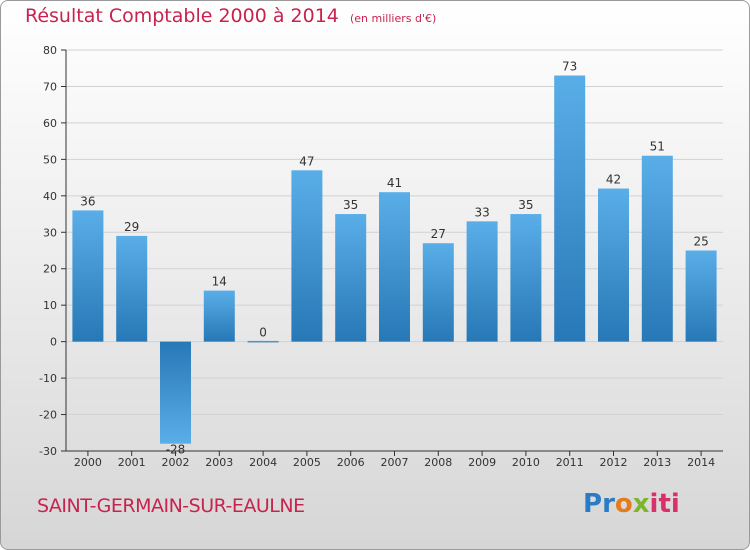 The image size is (750, 550). What do you see at coordinates (395, 462) in the screenshot?
I see `x-tick-label: 2007` at bounding box center [395, 462].